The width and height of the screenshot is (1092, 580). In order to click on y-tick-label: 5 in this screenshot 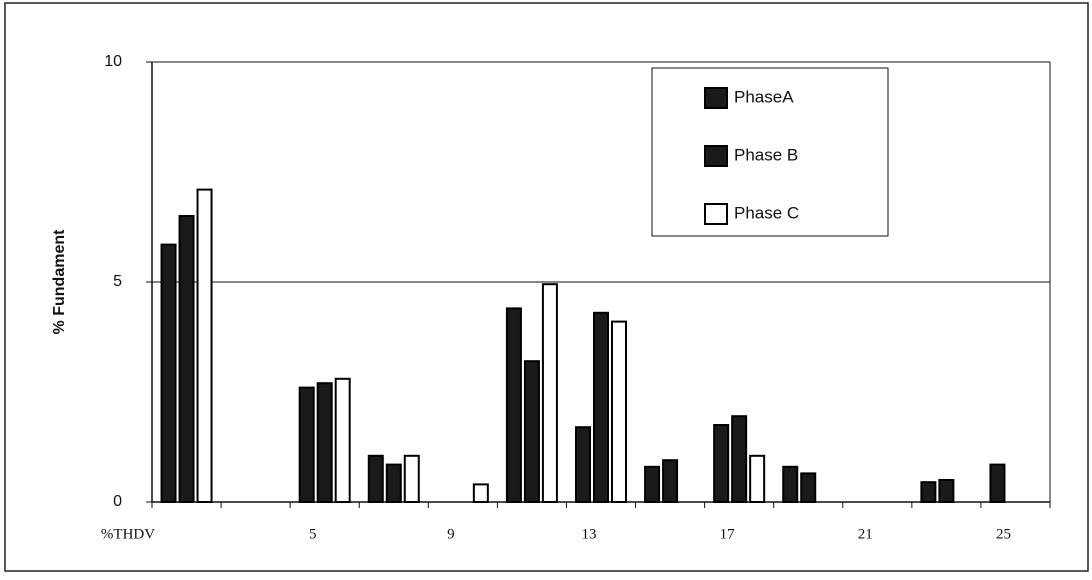, I will do `click(117, 281)`.